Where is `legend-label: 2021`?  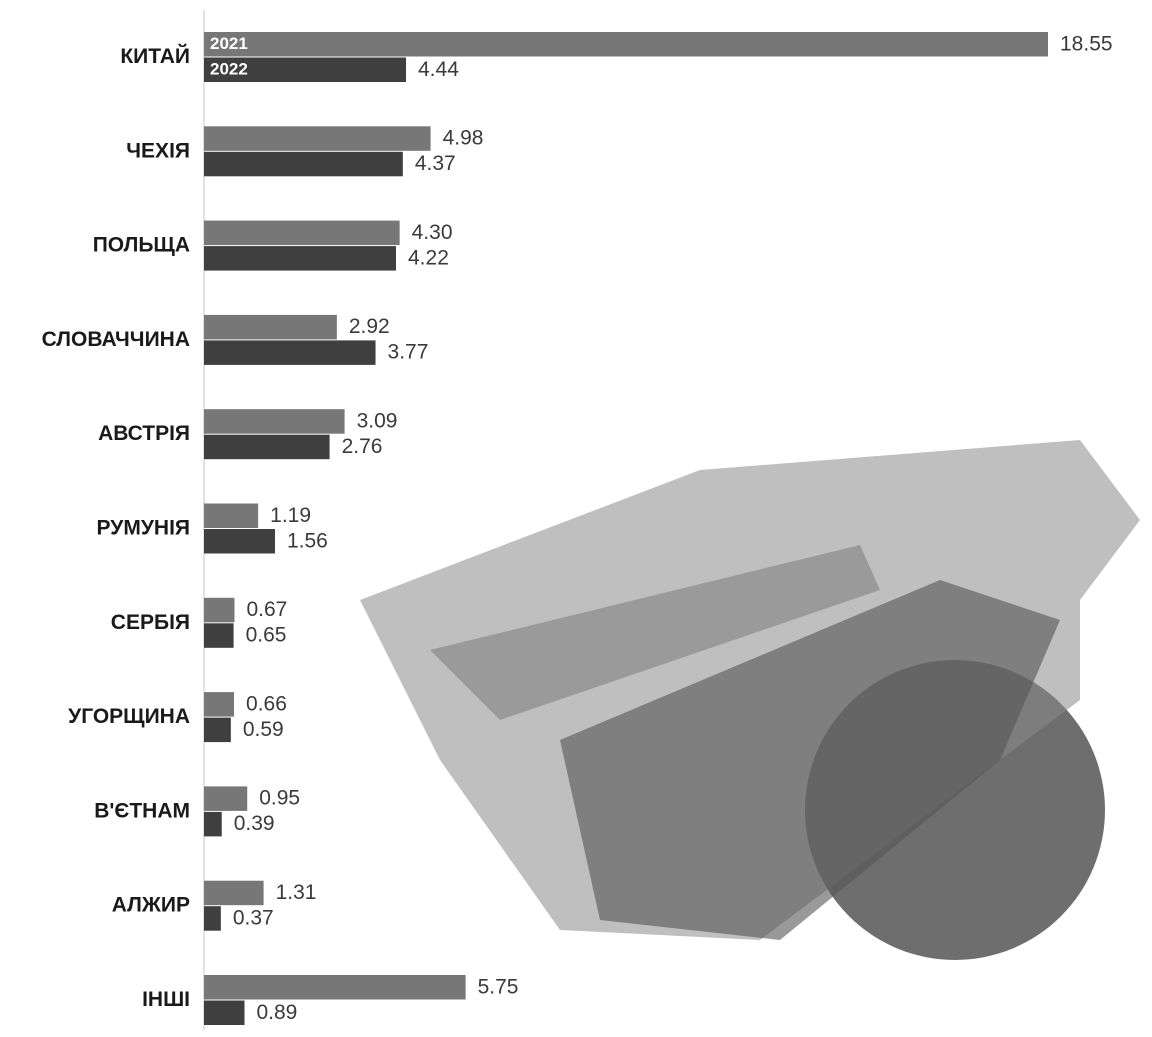
legend-label: 2021 is located at coordinates (229, 43).